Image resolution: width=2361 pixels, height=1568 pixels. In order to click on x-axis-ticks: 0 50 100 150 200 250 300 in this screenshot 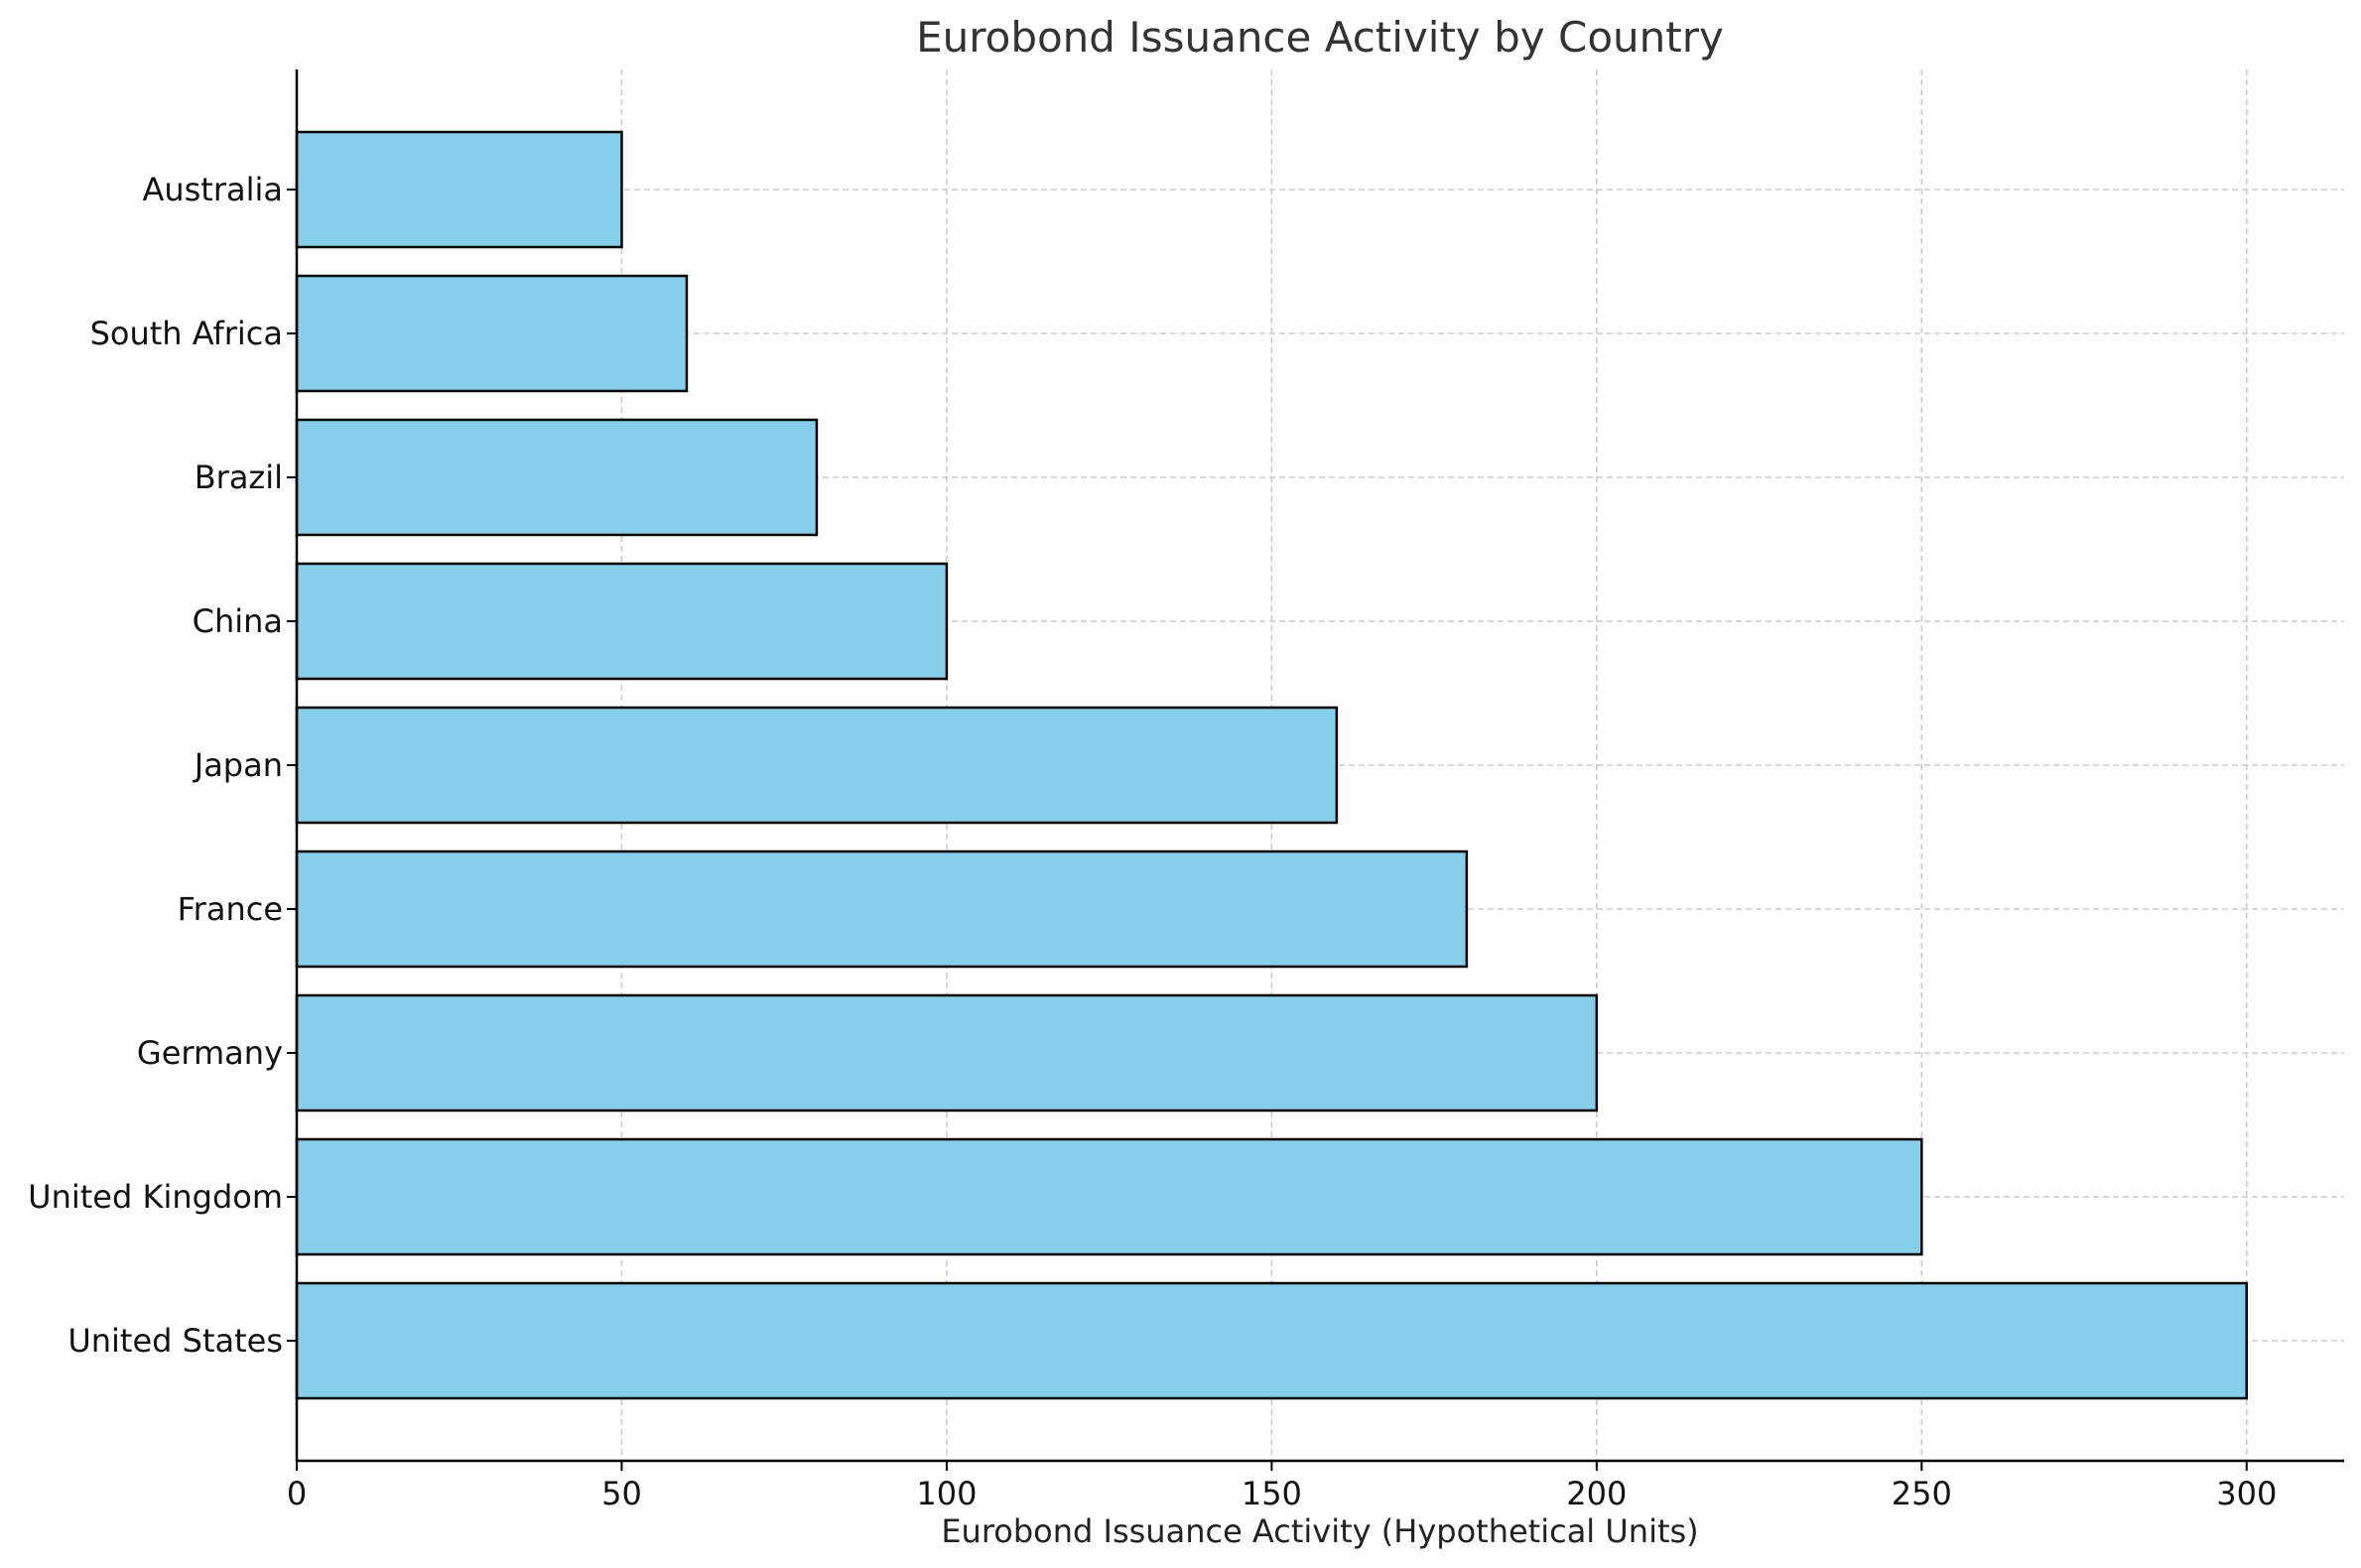, I will do `click(1282, 1486)`.